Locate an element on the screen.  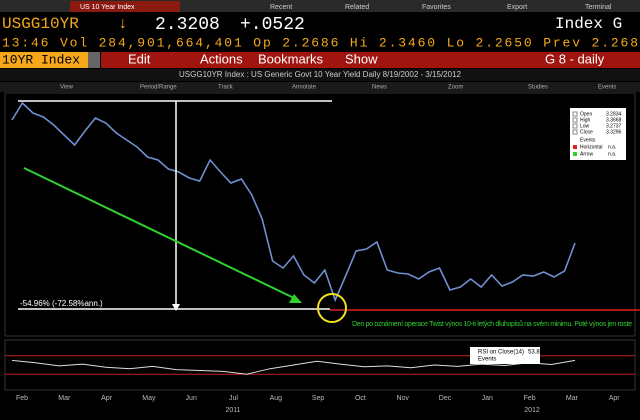
legend-value: 3.3668 is located at coordinates (614, 120).